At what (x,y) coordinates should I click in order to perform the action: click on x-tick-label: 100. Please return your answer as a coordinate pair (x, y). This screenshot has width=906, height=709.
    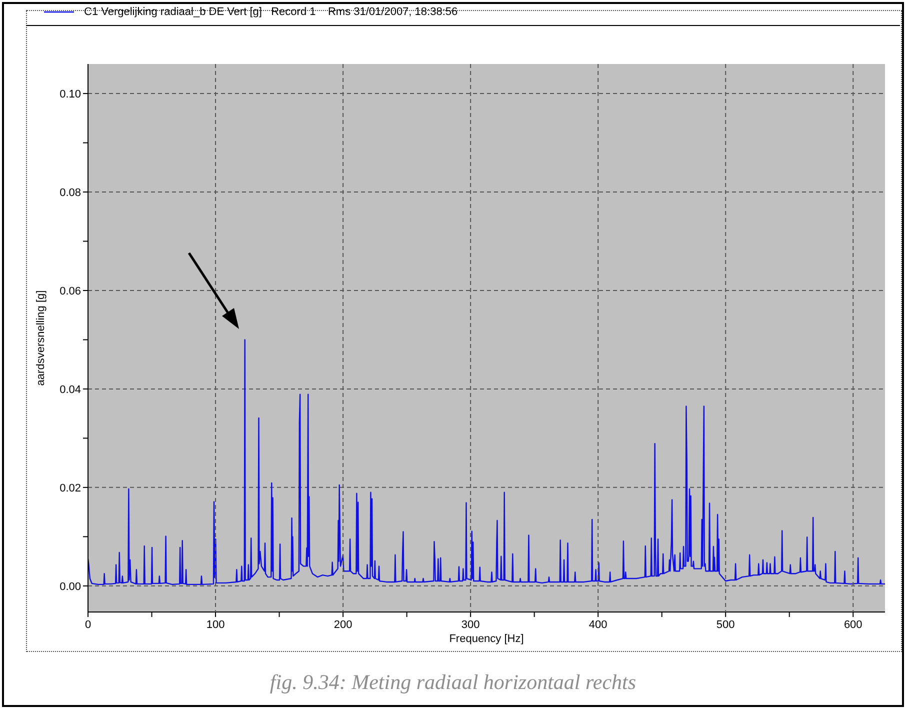
    Looking at the image, I should click on (215, 625).